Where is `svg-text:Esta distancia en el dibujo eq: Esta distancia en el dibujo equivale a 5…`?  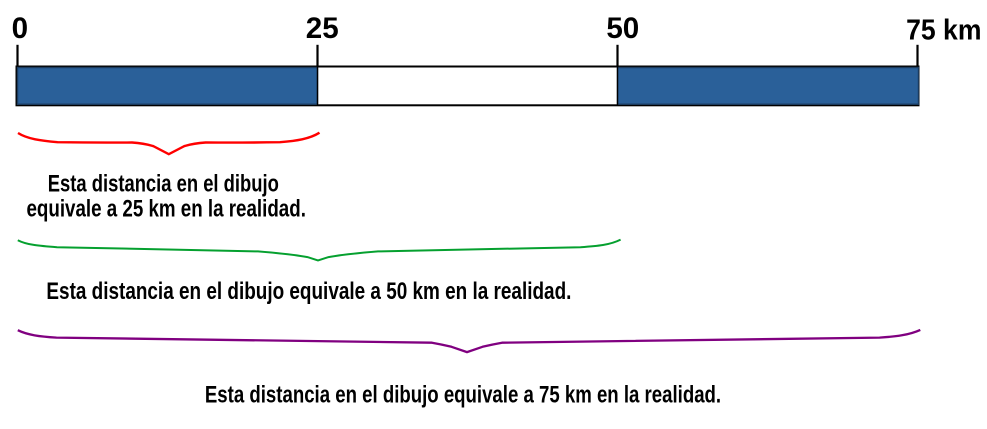 svg-text:Esta distancia en el dibujo eq: Esta distancia en el dibujo equivale a 5… is located at coordinates (308, 291).